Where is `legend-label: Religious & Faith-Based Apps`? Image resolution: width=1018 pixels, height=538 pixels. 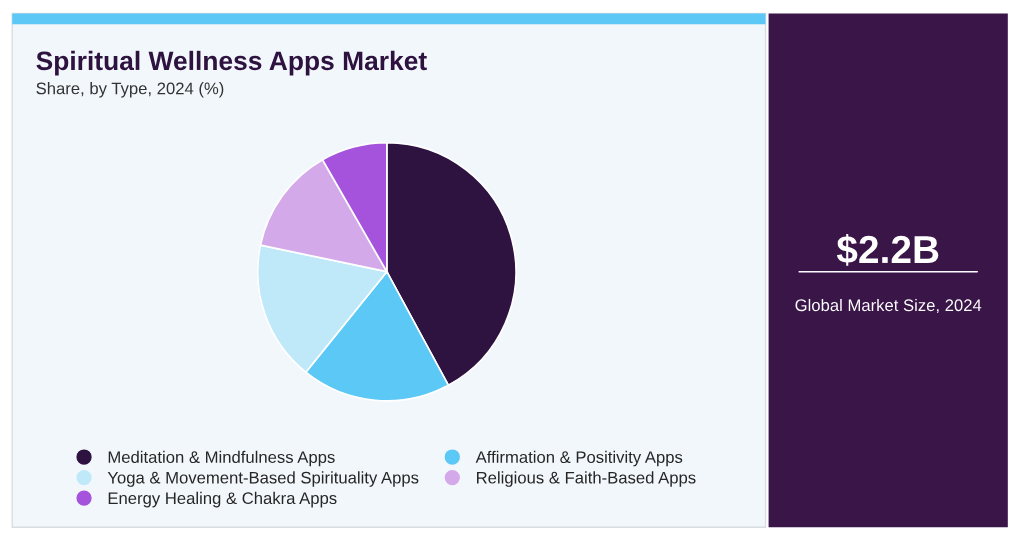 legend-label: Religious & Faith-Based Apps is located at coordinates (586, 479).